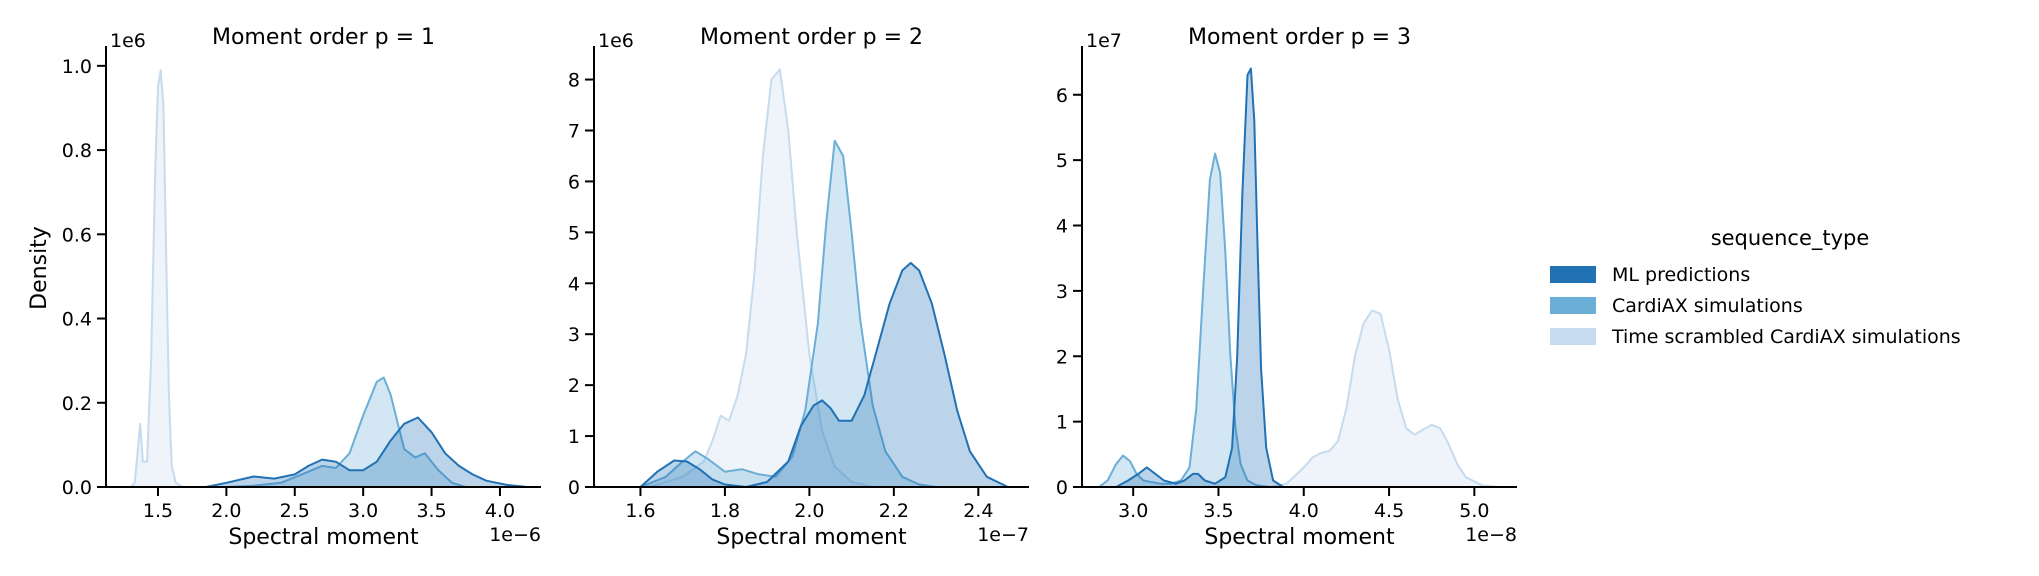  I want to click on legend-item-ml-predictions: ML predictions, so click(1790, 274).